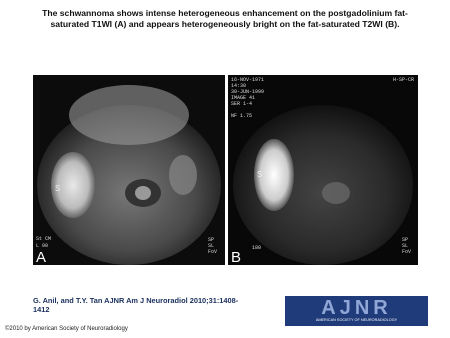 The width and height of the screenshot is (450, 338). I want to click on citation-line: 1412, so click(41, 309).